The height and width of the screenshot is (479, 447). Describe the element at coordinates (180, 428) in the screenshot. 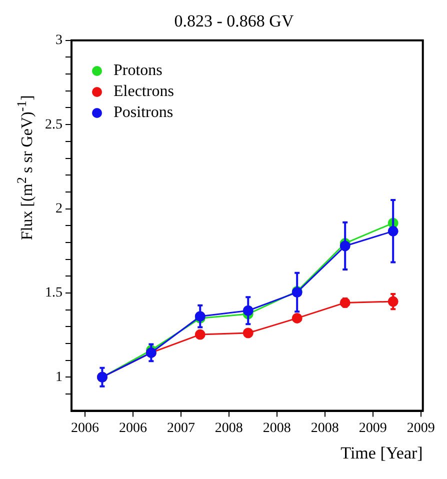

I see `x-tick-label: 2007` at that location.